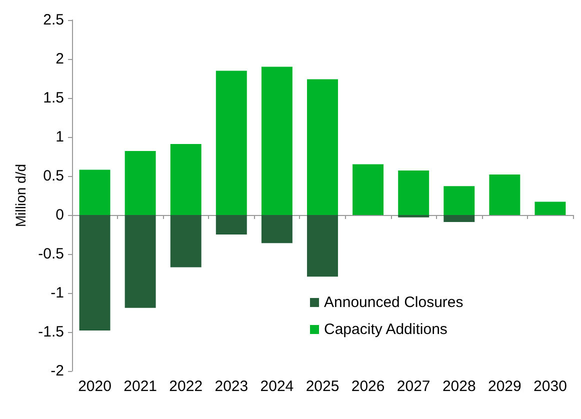  Describe the element at coordinates (57, 293) in the screenshot. I see `y-tick-label: -1` at that location.